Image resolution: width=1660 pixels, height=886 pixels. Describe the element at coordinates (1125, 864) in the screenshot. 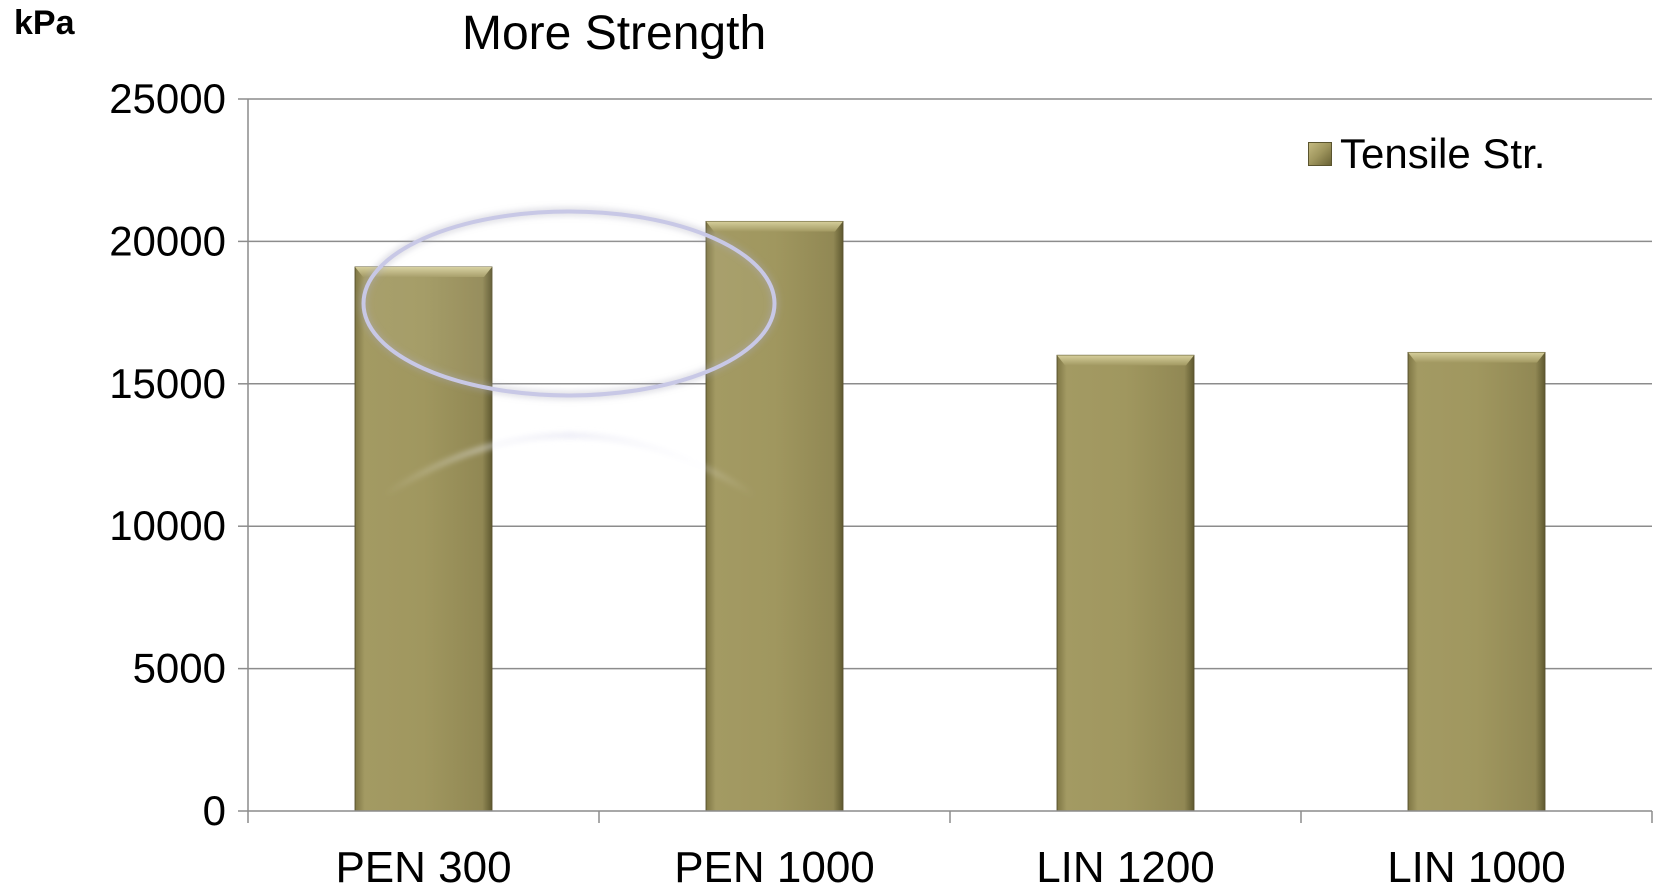

I see `x-tick-label: LIN 1200` at that location.